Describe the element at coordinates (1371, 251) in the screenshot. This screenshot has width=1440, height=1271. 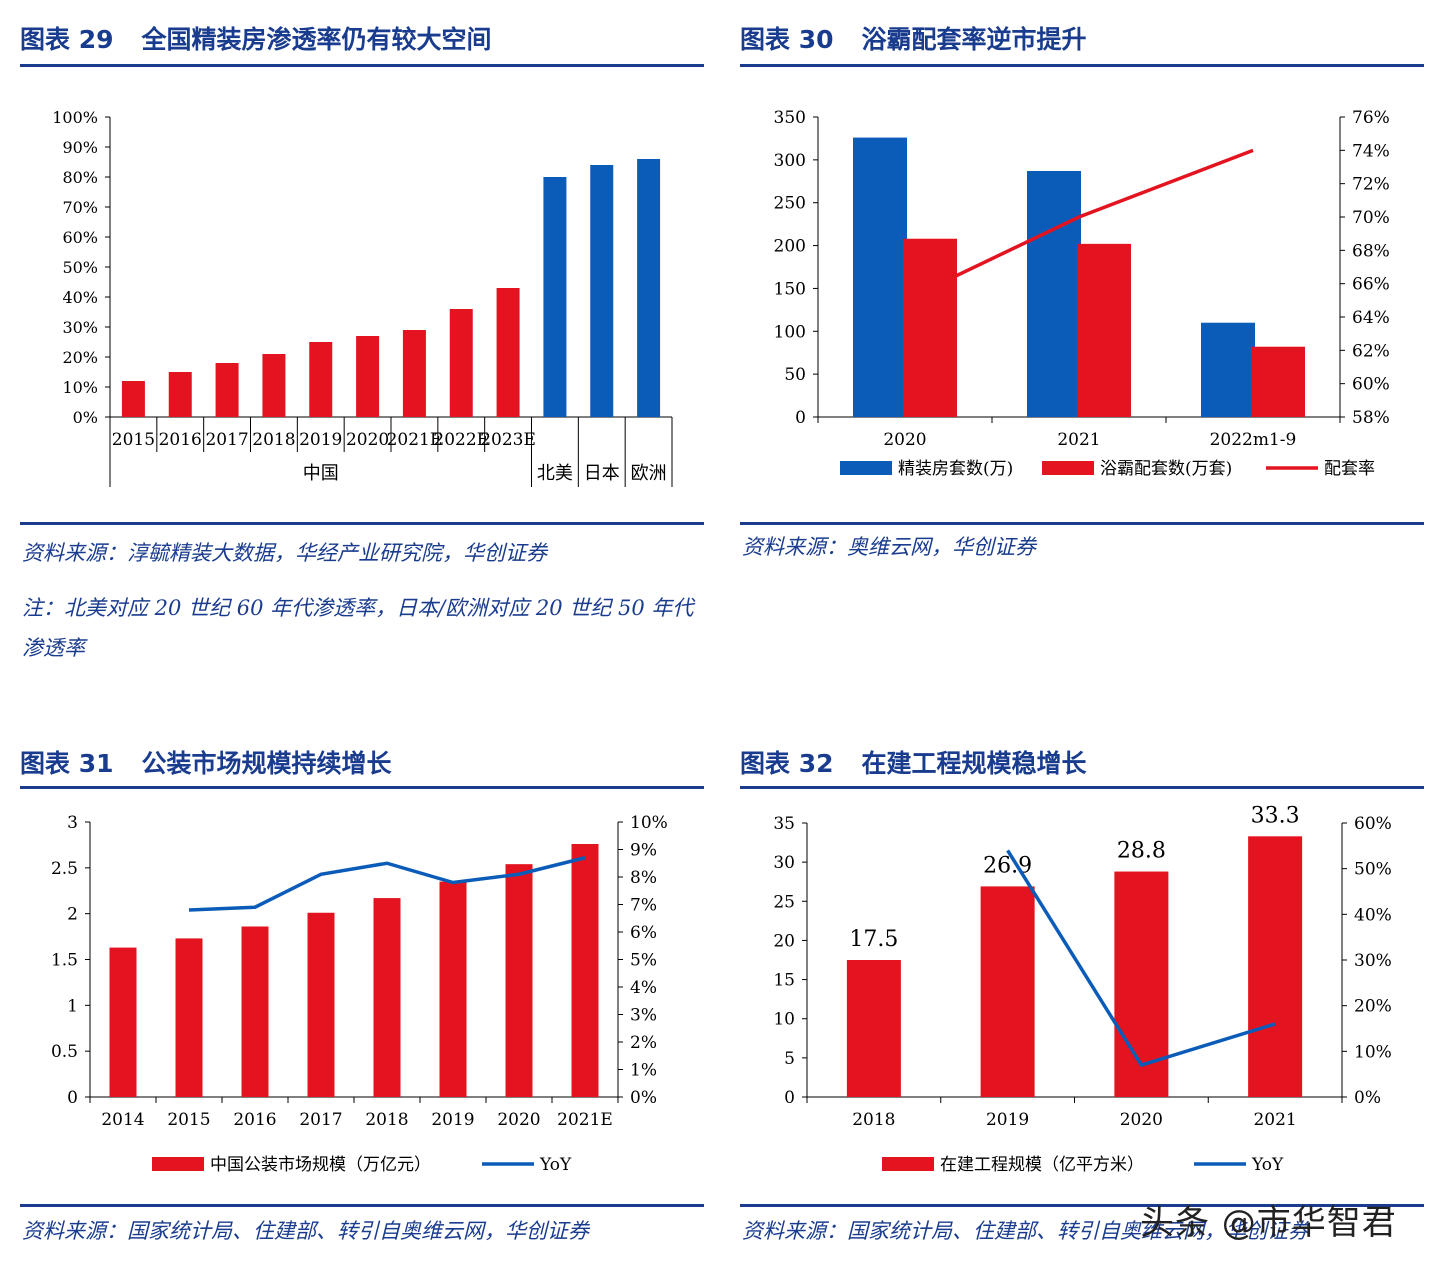
I see `right-tick-label: 68%` at that location.